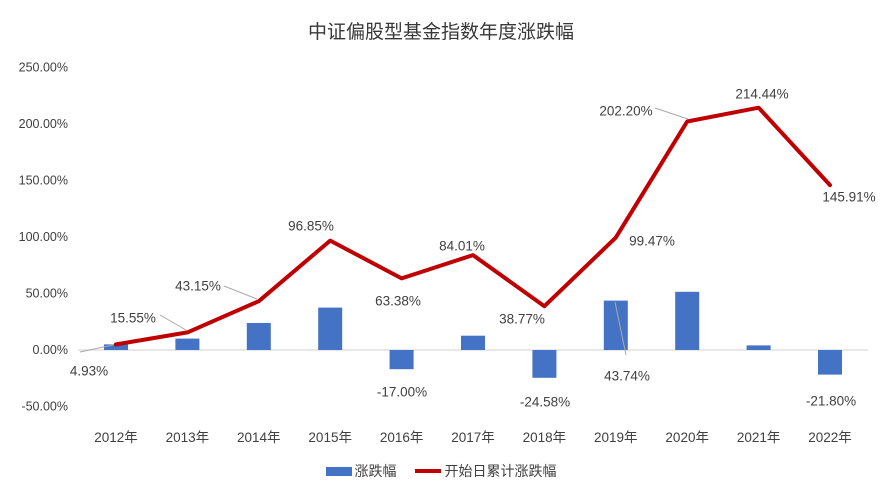 This screenshot has width=882, height=493. I want to click on bar-2020年, so click(687, 320).